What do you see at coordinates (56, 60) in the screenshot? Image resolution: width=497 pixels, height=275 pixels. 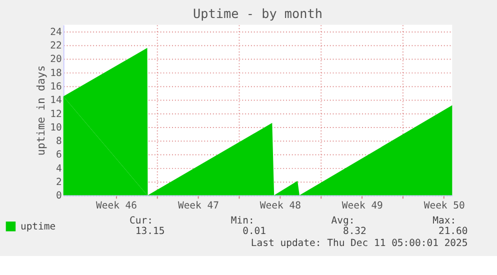 I see `y-tick-label: 20` at bounding box center [56, 60].